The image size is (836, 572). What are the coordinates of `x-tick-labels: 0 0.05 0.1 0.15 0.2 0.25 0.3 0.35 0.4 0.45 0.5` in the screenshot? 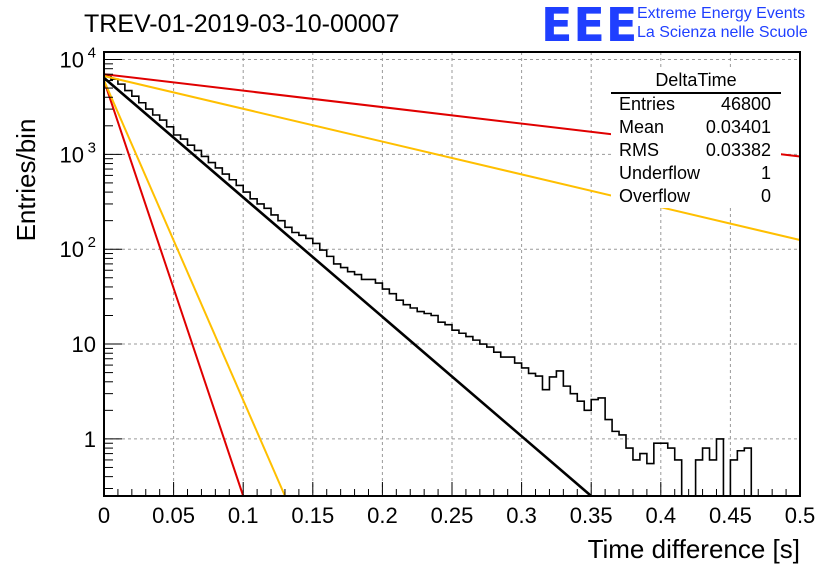 It's located at (456, 515).